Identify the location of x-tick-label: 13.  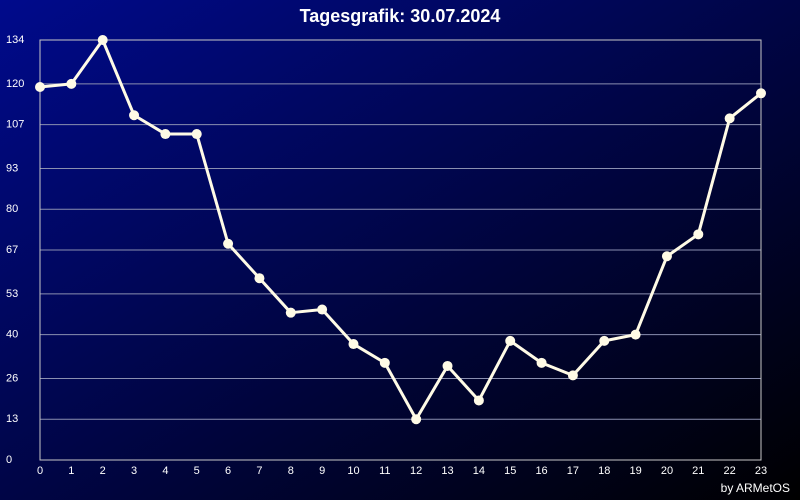
(447, 471).